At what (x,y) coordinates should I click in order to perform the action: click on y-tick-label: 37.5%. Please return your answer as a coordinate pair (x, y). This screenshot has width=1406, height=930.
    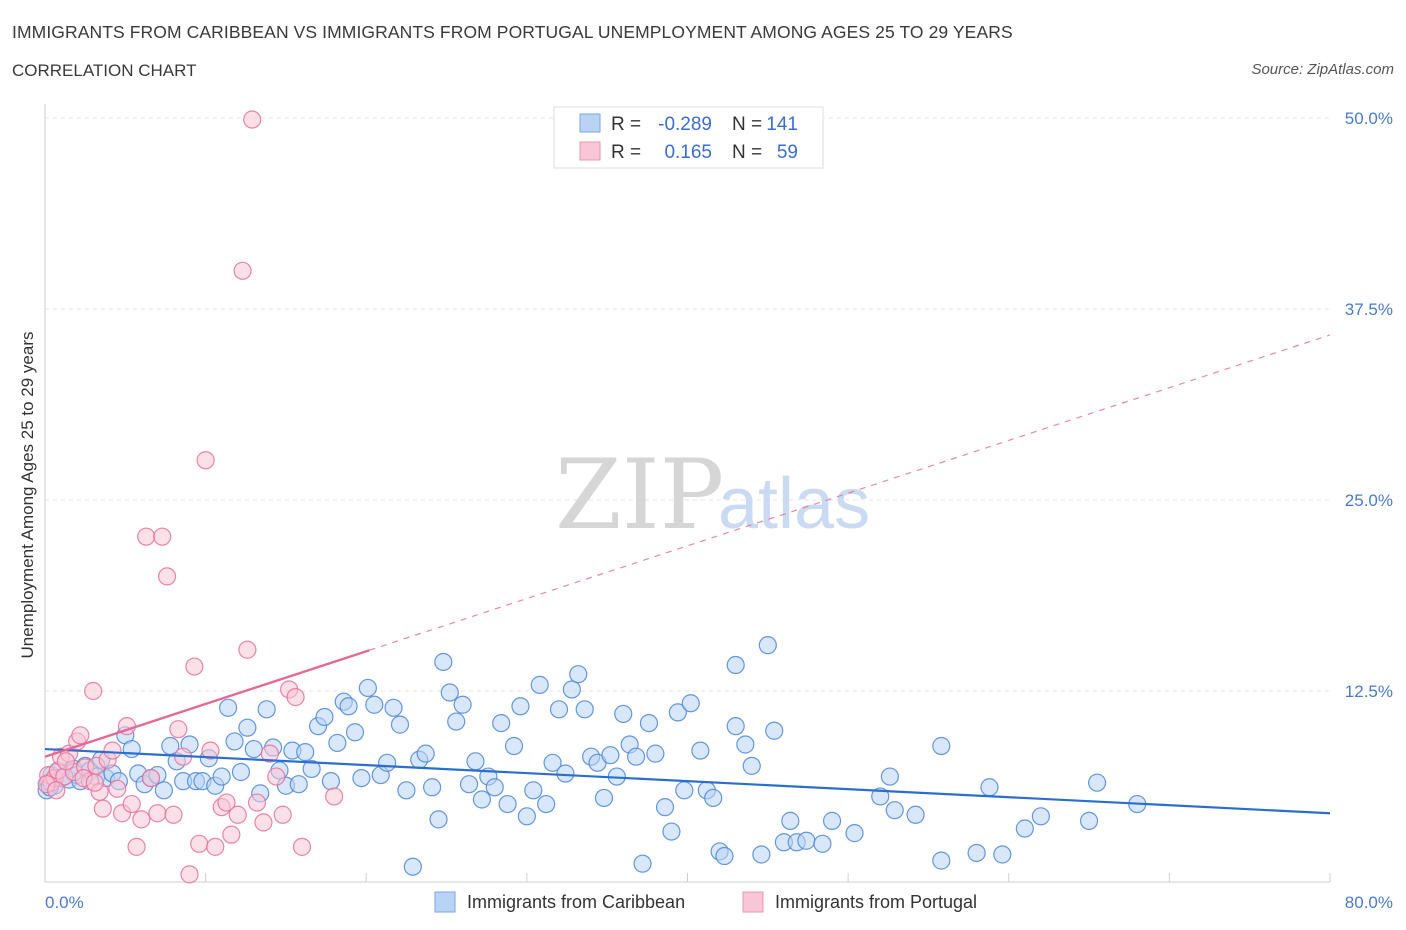
    Looking at the image, I should click on (1369, 309).